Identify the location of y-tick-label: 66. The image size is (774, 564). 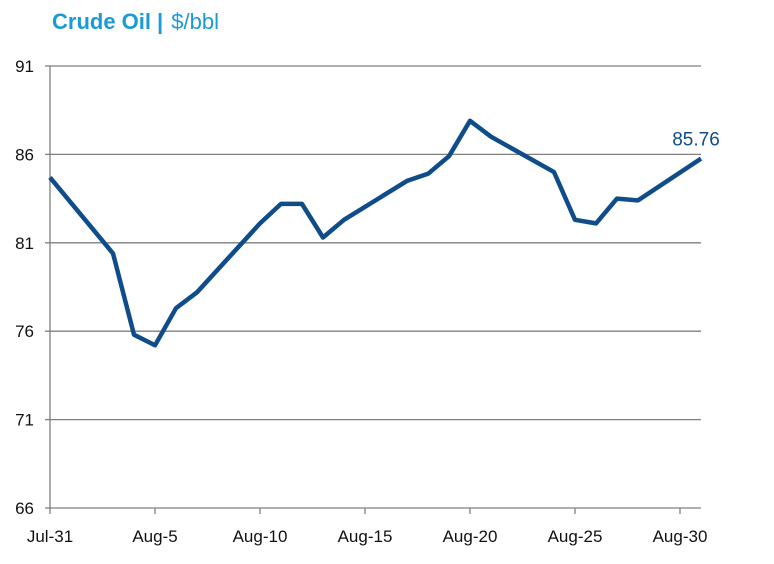
(24, 508).